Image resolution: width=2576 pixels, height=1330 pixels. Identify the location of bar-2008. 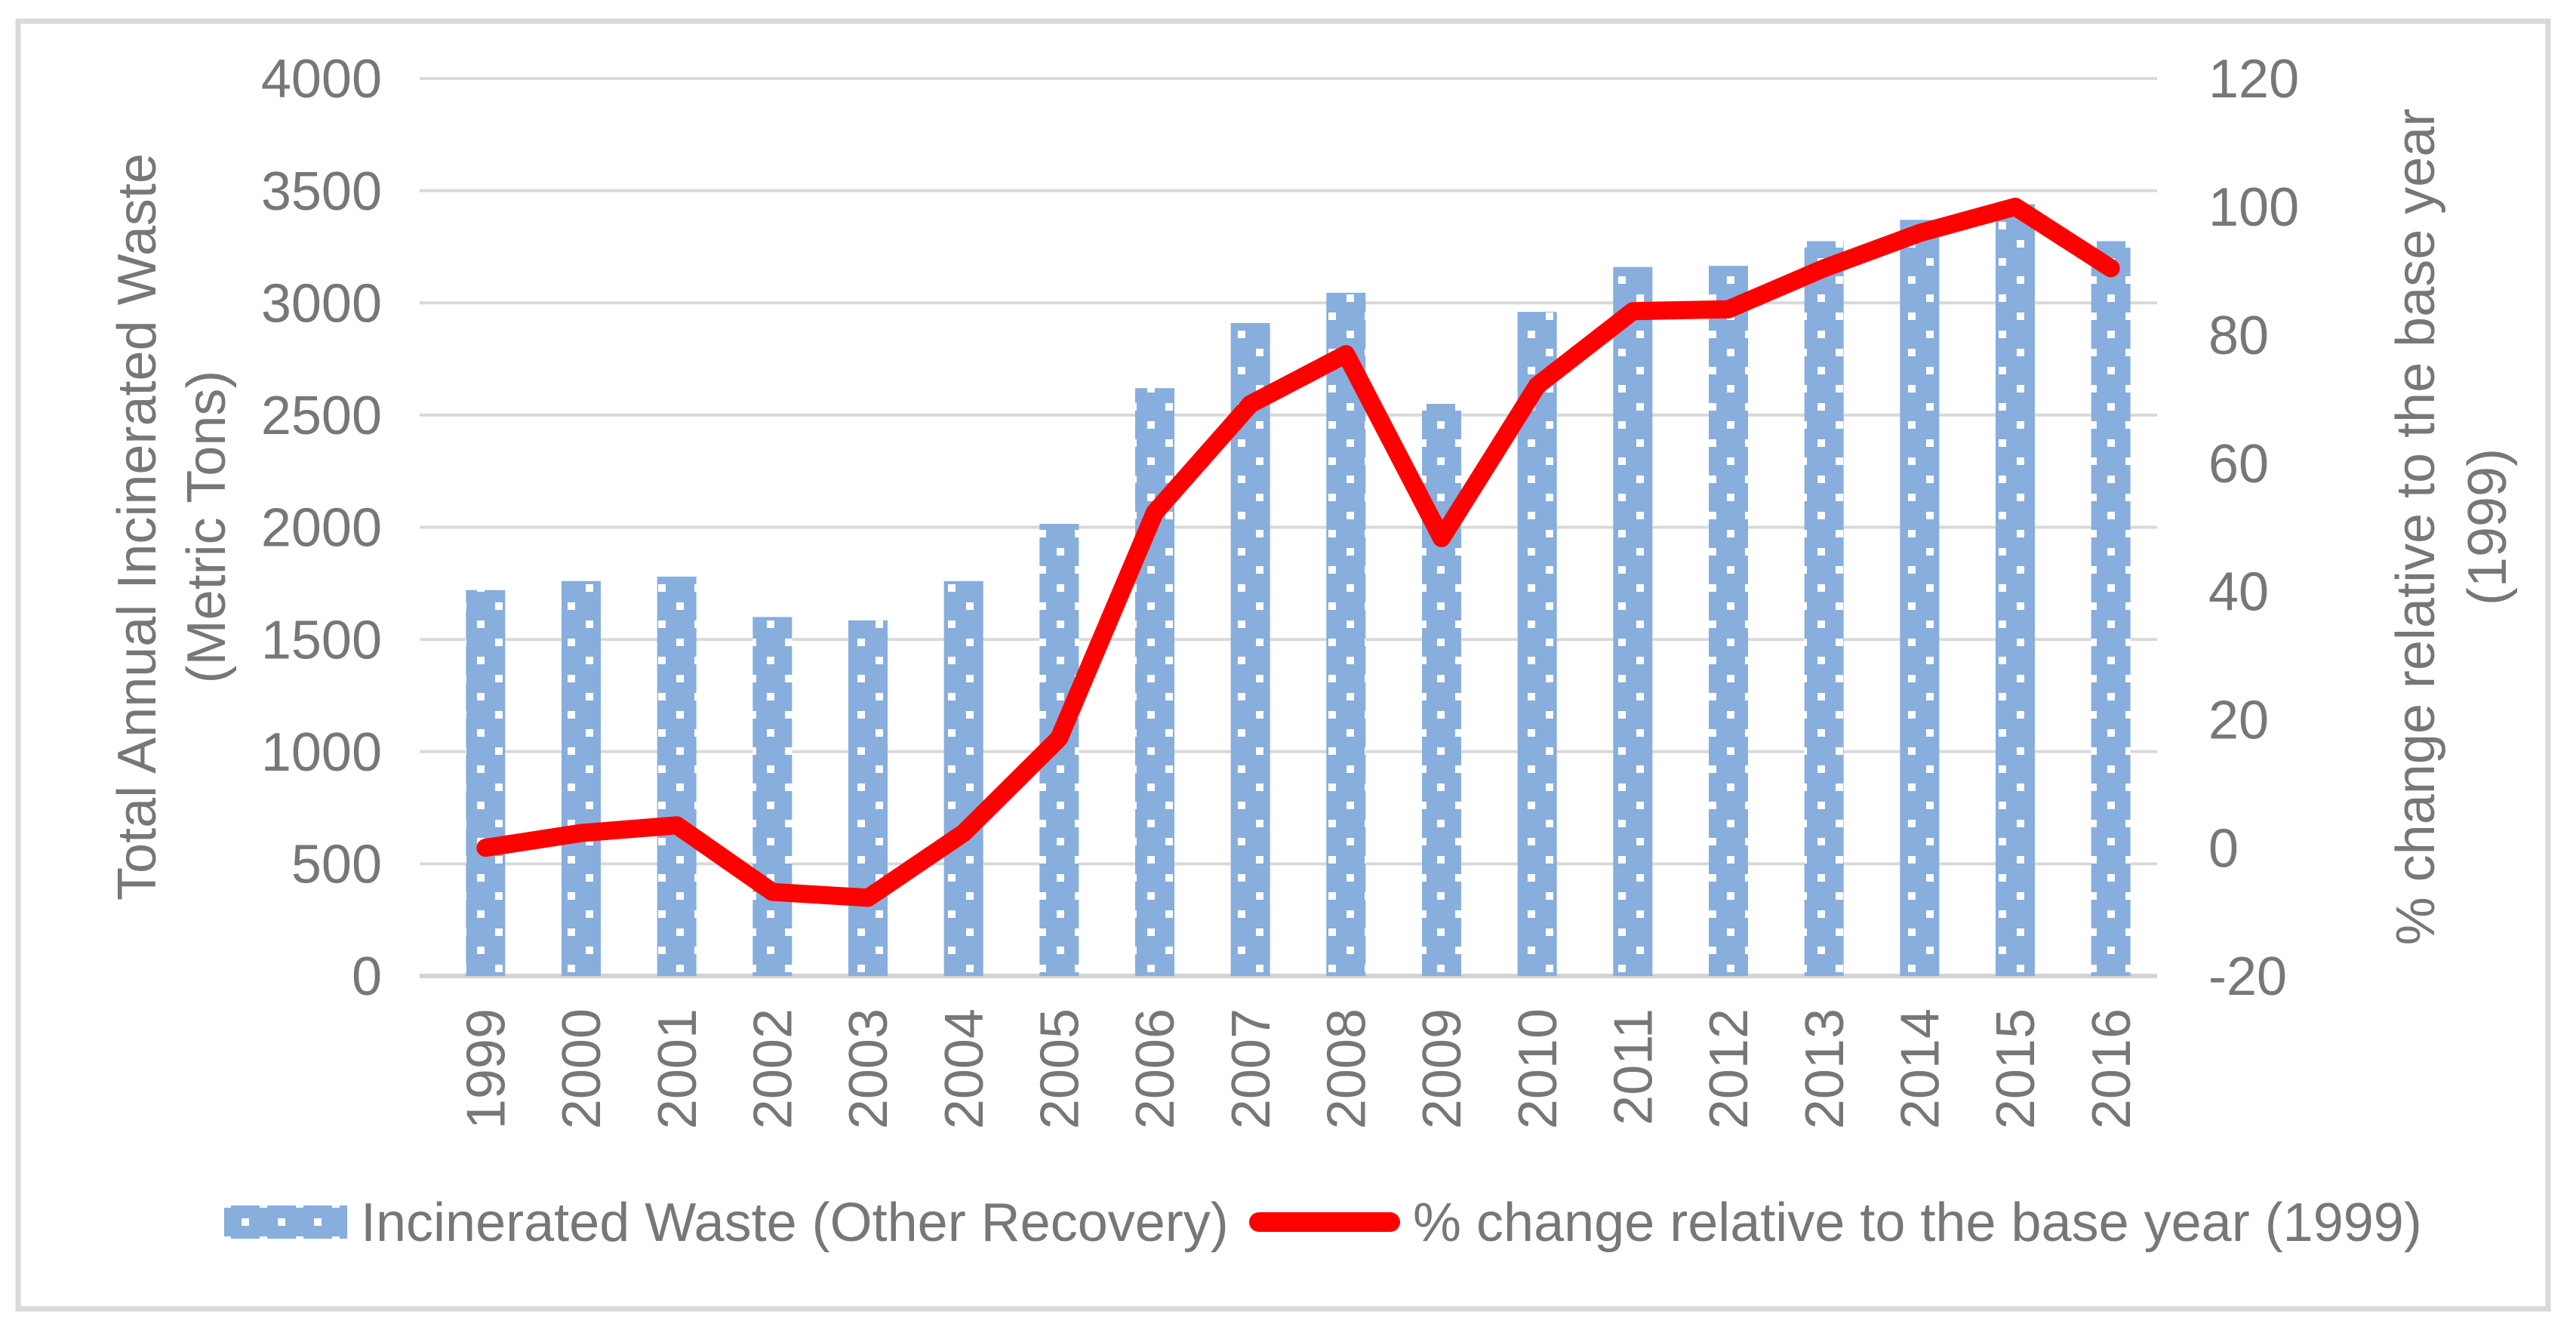
(1346, 634).